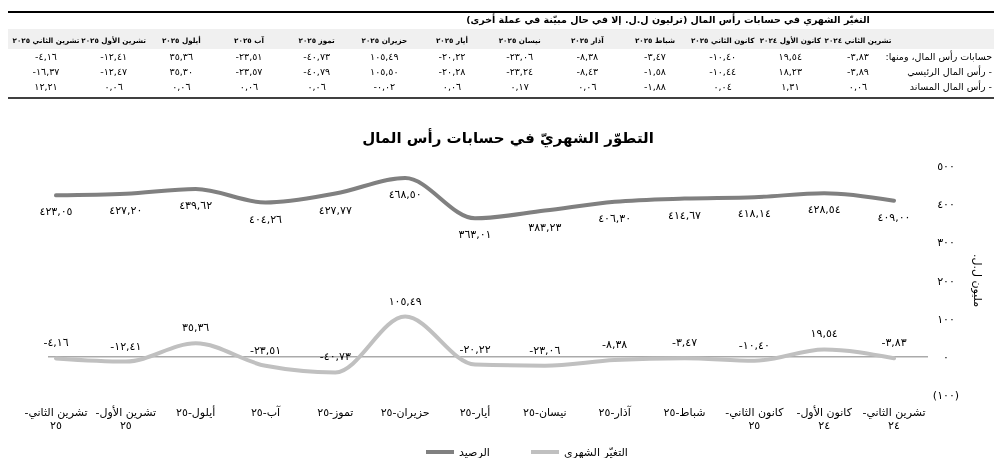  Describe the element at coordinates (405, 195) in the screenshot. I see `data-label: ٤٦٨,٥٠` at that location.